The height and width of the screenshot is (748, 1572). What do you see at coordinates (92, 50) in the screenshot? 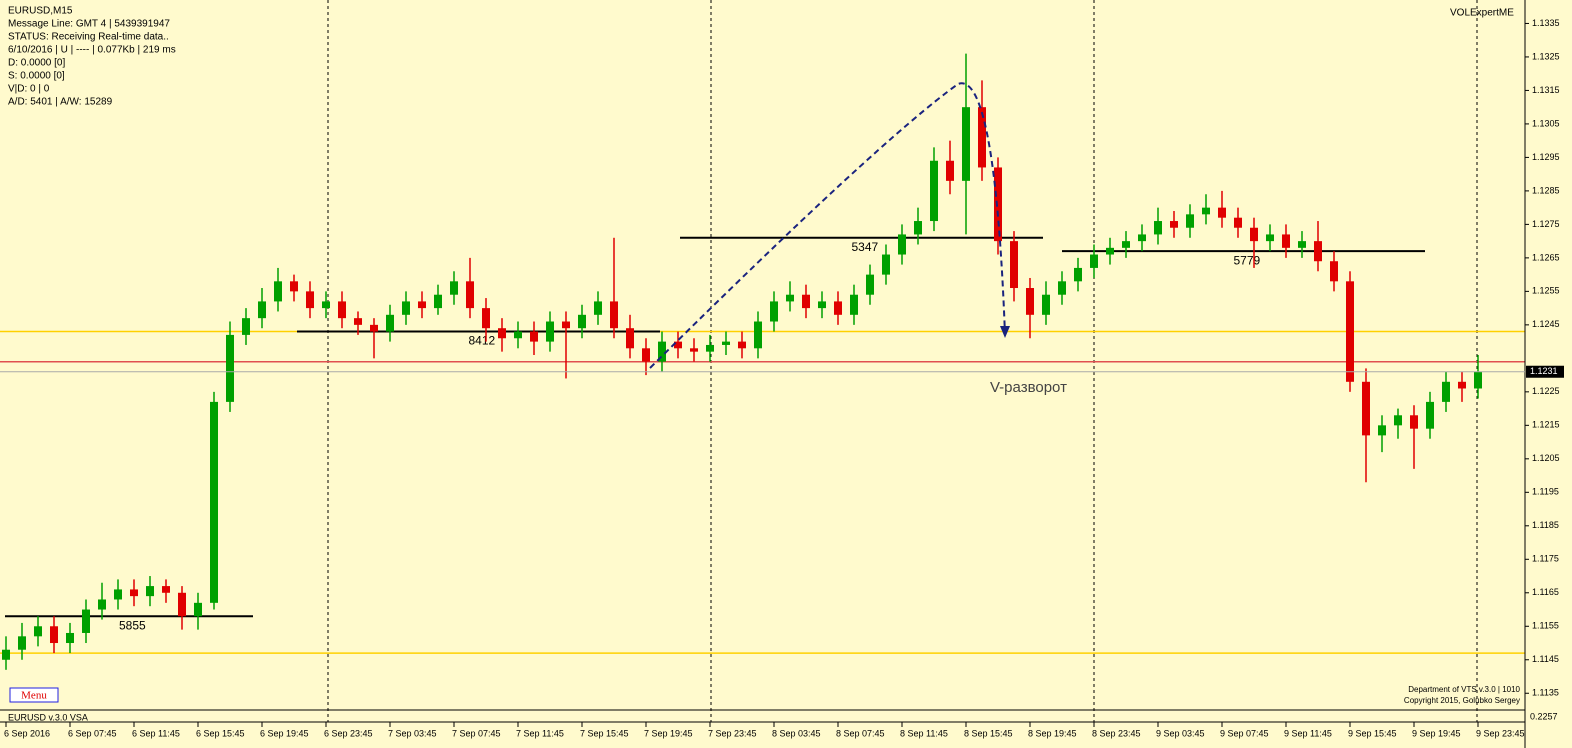
I see `info-line: 6/10/2016 | U | ---- | 0.077Kb | 219 ms` at bounding box center [92, 50].